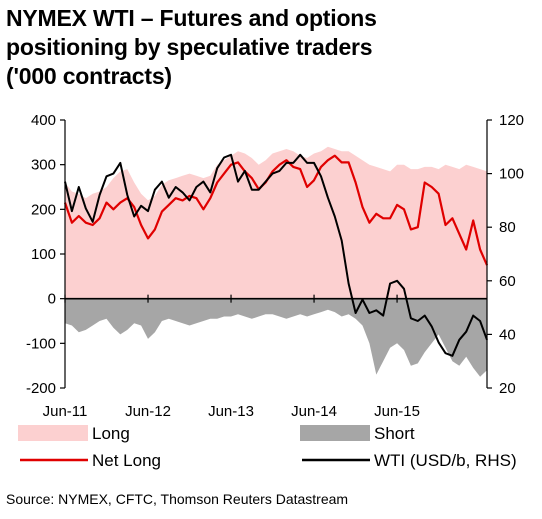  Describe the element at coordinates (507, 281) in the screenshot. I see `right-tick-label: 60` at that location.